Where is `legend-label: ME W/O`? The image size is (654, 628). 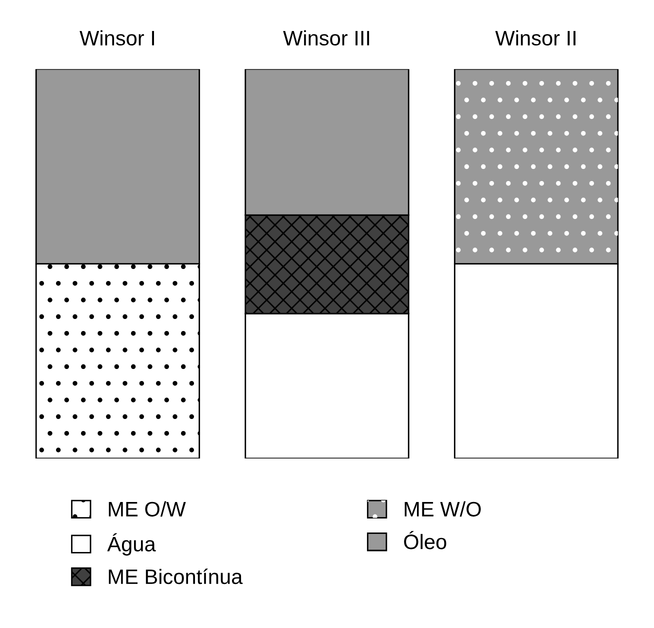 legend-label: ME W/O is located at coordinates (442, 509).